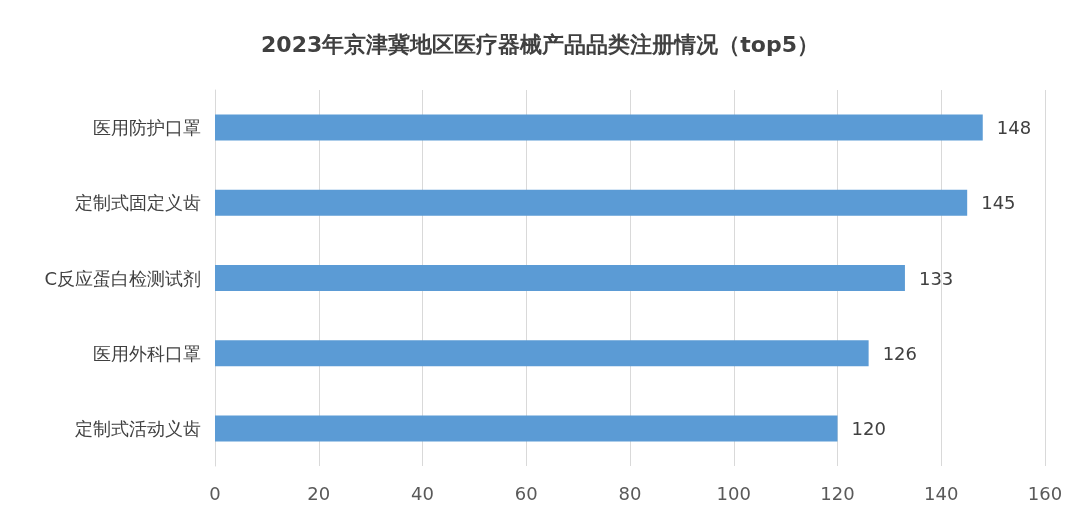 This screenshot has width=1080, height=528. What do you see at coordinates (319, 493) in the screenshot?
I see `x-tick-label: 20` at bounding box center [319, 493].